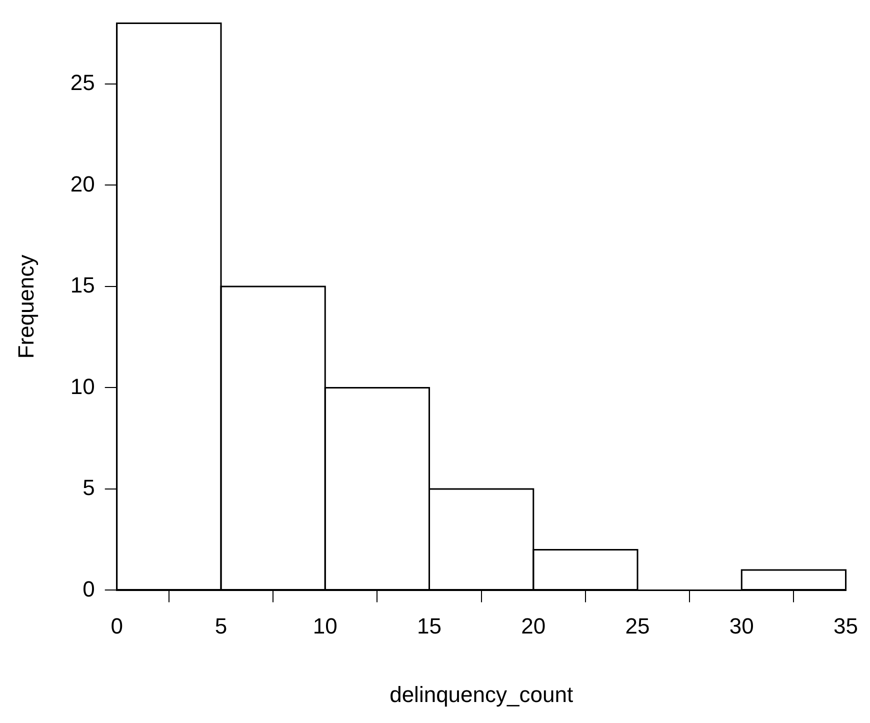 This screenshot has height=723, width=870. Describe the element at coordinates (116, 625) in the screenshot. I see `x-tick-label: 0` at that location.